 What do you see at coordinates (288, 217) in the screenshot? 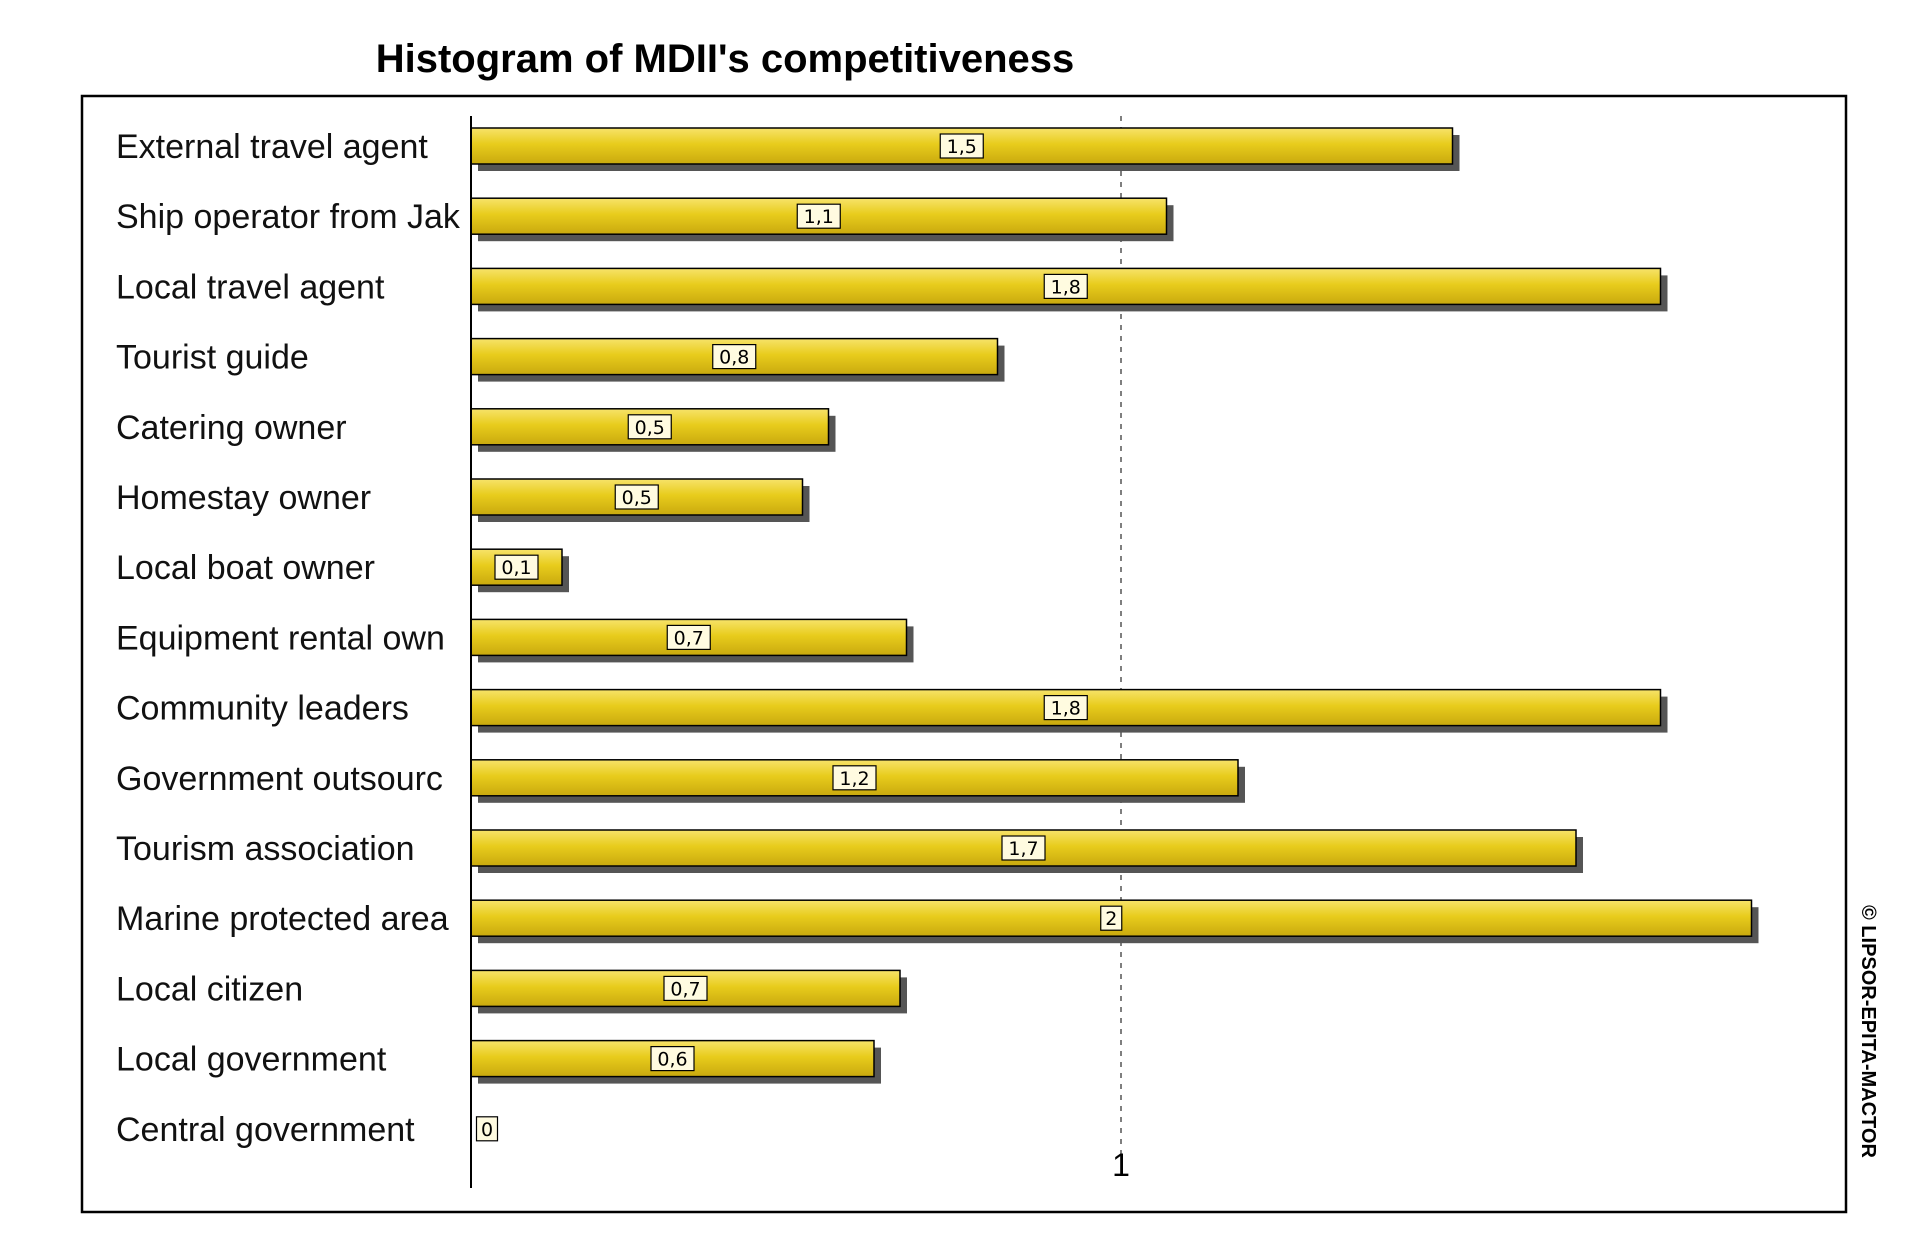
I see `category-label: Ship operator from Jak` at bounding box center [288, 217].